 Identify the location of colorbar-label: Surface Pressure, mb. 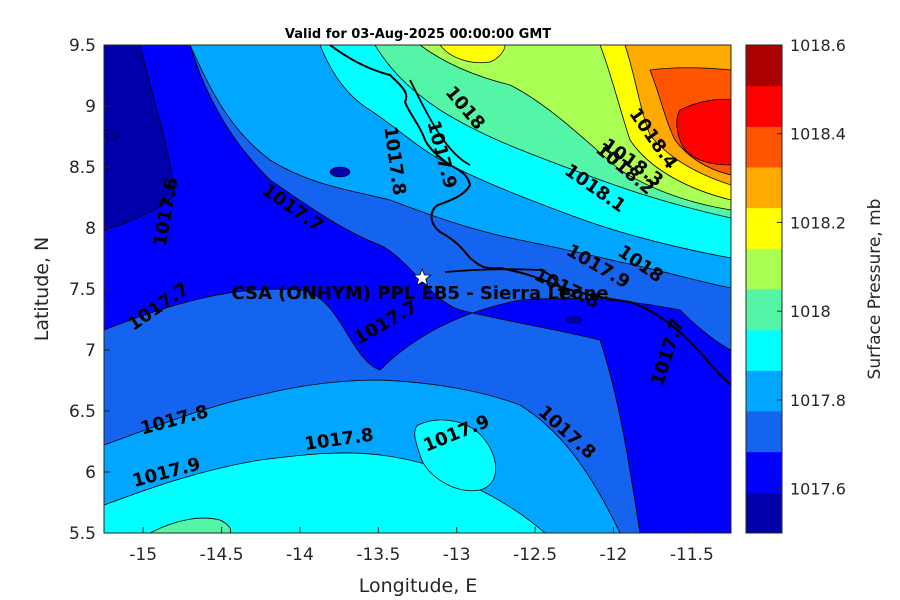
(875, 289).